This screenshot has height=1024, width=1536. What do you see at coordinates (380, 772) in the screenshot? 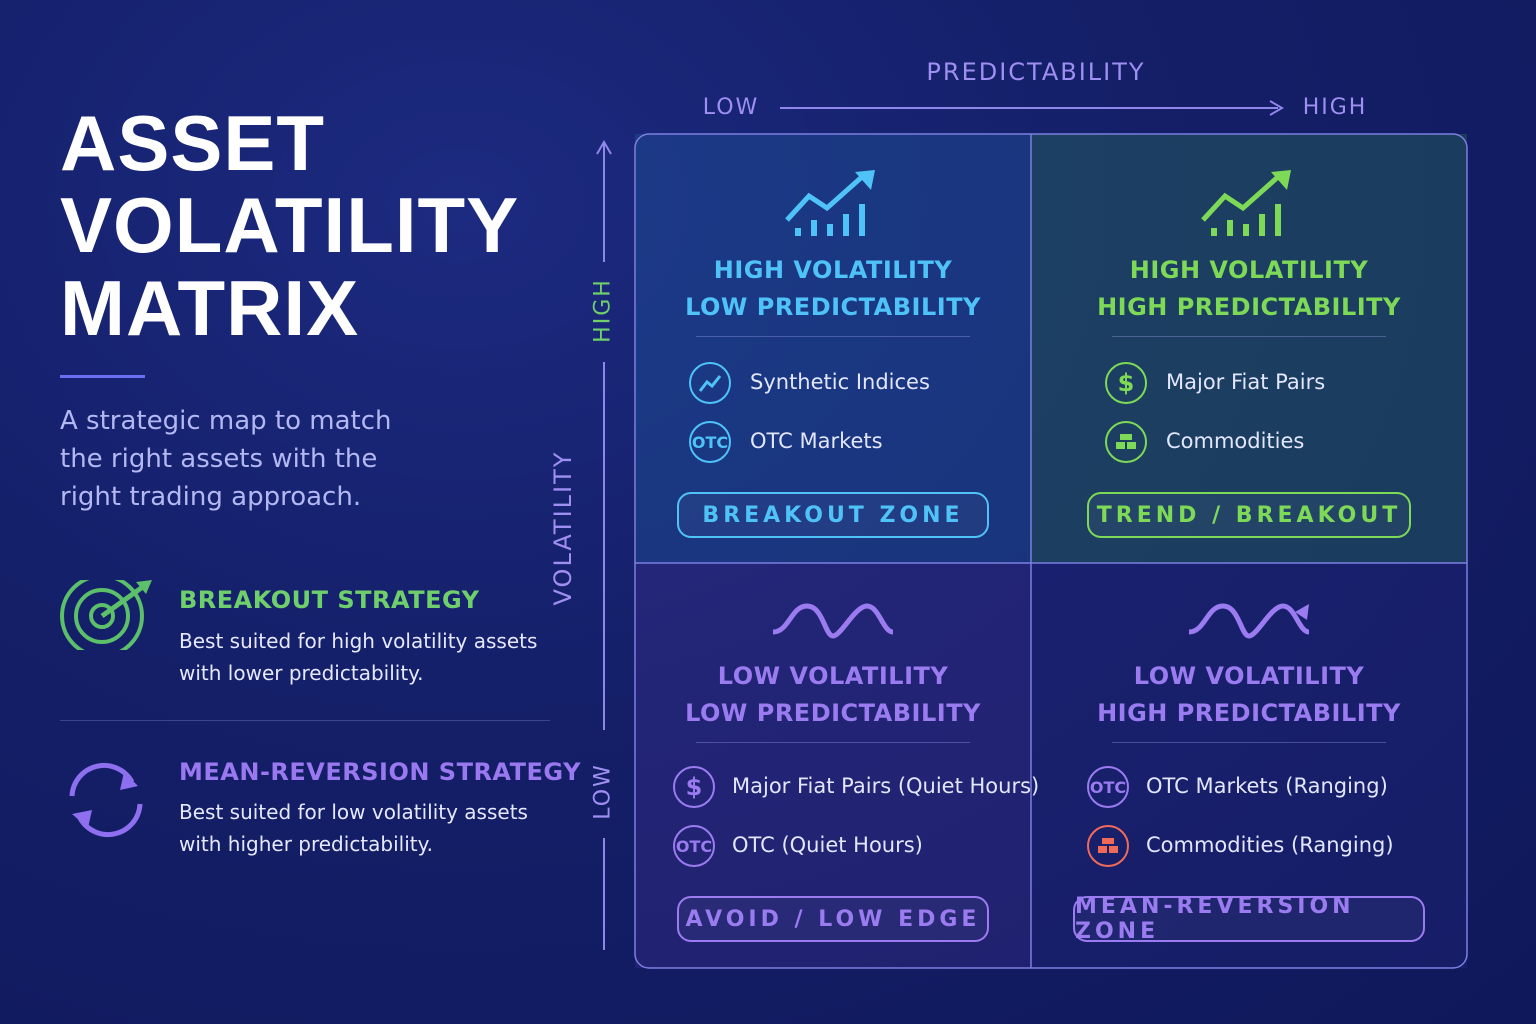
I see `strategy-title: MEAN-REVERSION STRATEGY` at bounding box center [380, 772].